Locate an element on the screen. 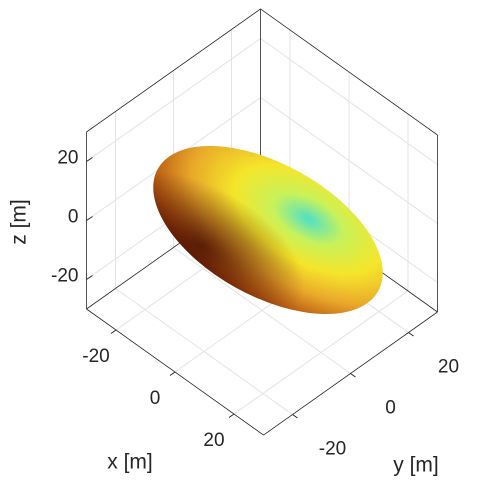 The image size is (491, 486). x-tick-label: 20 is located at coordinates (213, 440).